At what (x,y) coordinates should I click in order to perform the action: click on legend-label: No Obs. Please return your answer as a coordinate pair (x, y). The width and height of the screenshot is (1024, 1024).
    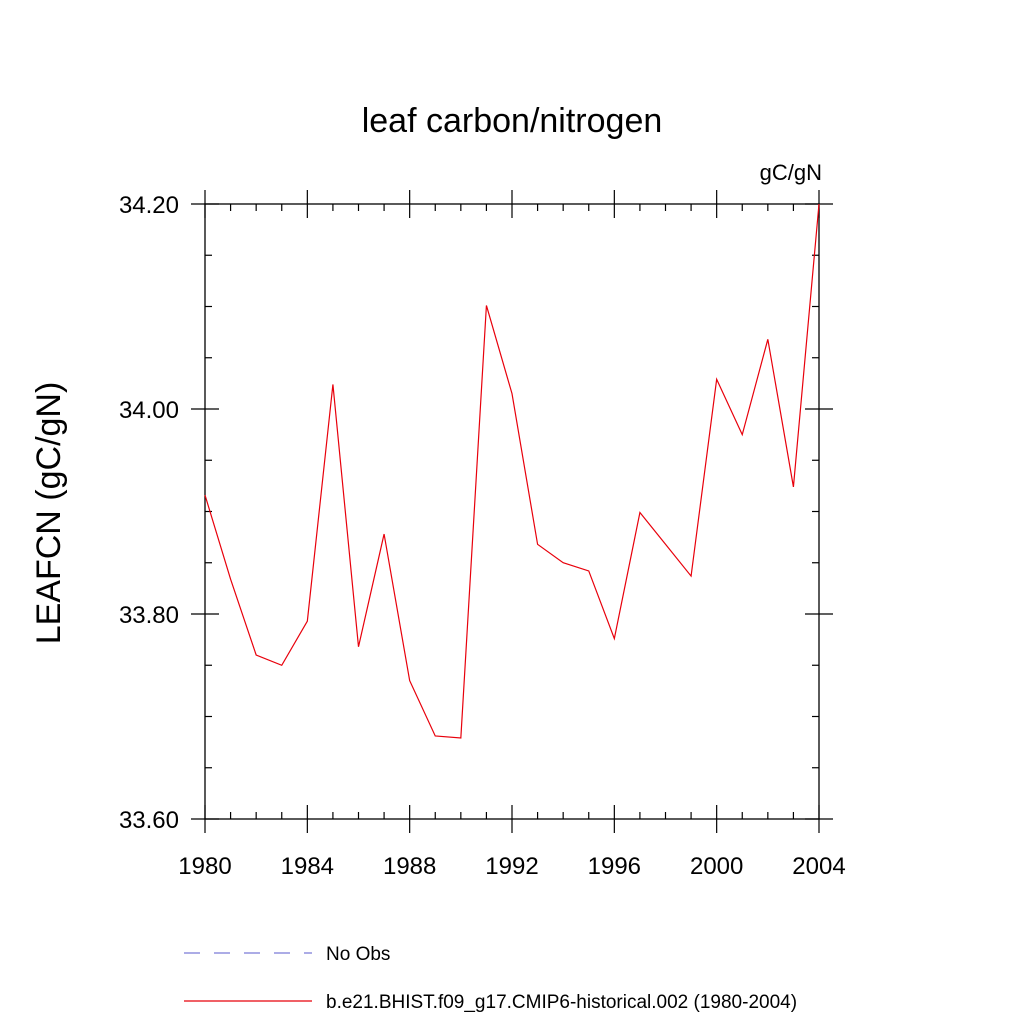
    Looking at the image, I should click on (358, 954).